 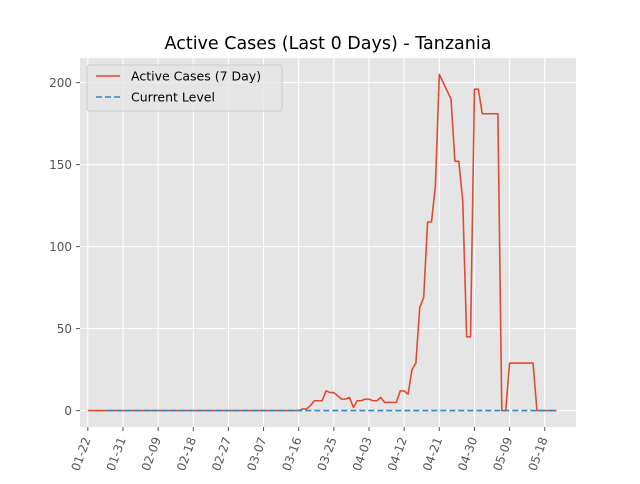 I want to click on legend-label-current-level: Current Level, so click(x=173, y=97).